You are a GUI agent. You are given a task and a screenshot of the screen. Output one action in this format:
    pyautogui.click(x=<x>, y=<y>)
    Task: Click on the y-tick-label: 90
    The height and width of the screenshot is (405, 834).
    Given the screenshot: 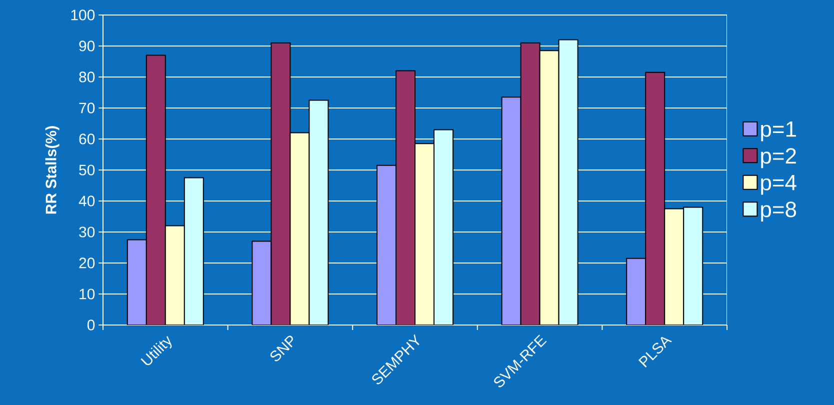 What is the action you would take?
    pyautogui.click(x=87, y=46)
    